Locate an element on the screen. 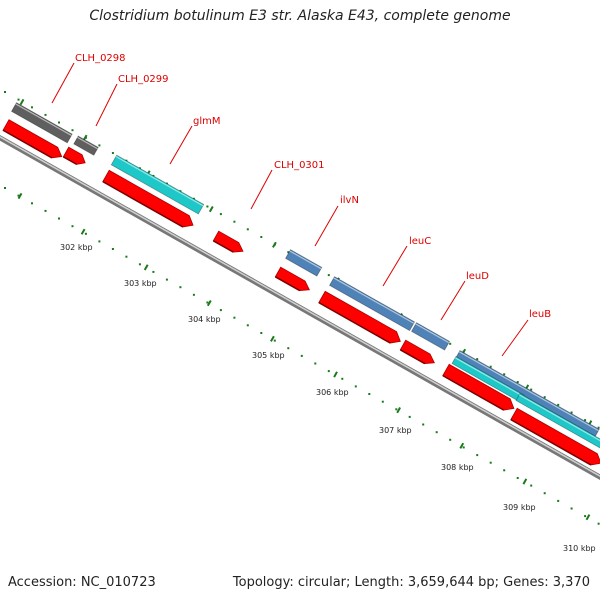 This screenshot has height=600, width=600. tick-label: 309 kbp is located at coordinates (519, 507).